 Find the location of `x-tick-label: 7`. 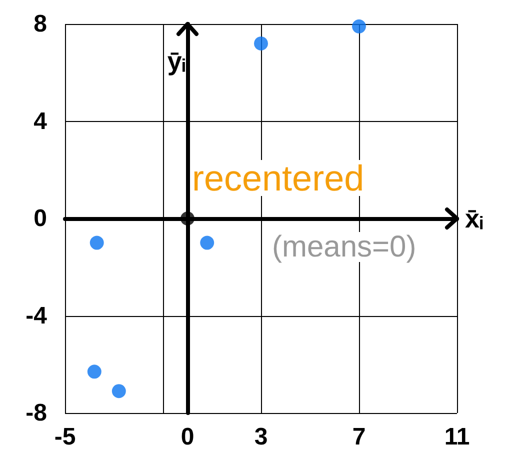

x-tick-label: 7 is located at coordinates (359, 437).